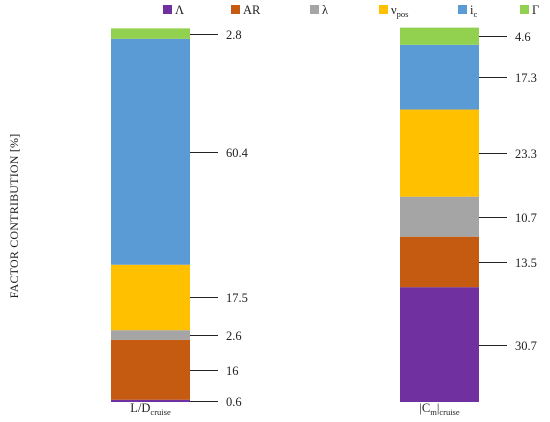 The width and height of the screenshot is (550, 422). I want to click on data-label: 0.6, so click(234, 402).